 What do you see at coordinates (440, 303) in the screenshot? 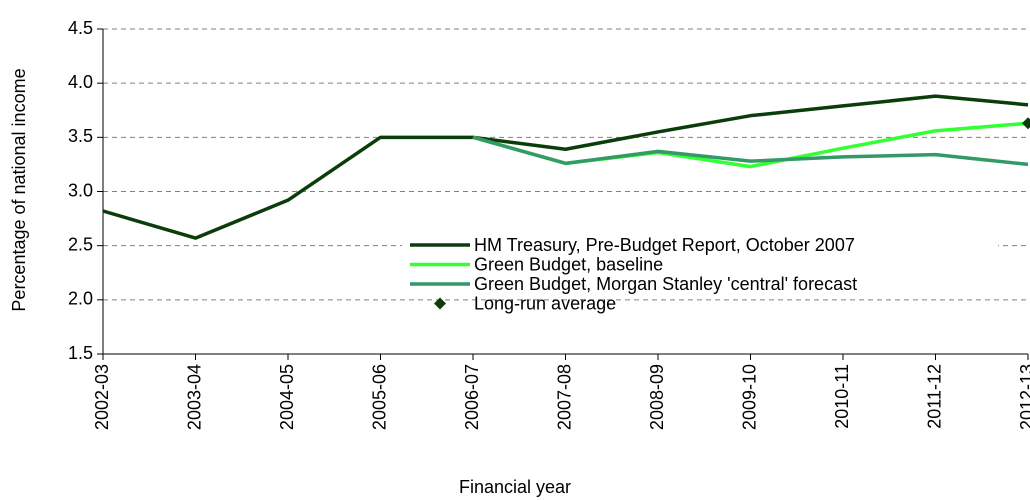
I see `legend-marker` at bounding box center [440, 303].